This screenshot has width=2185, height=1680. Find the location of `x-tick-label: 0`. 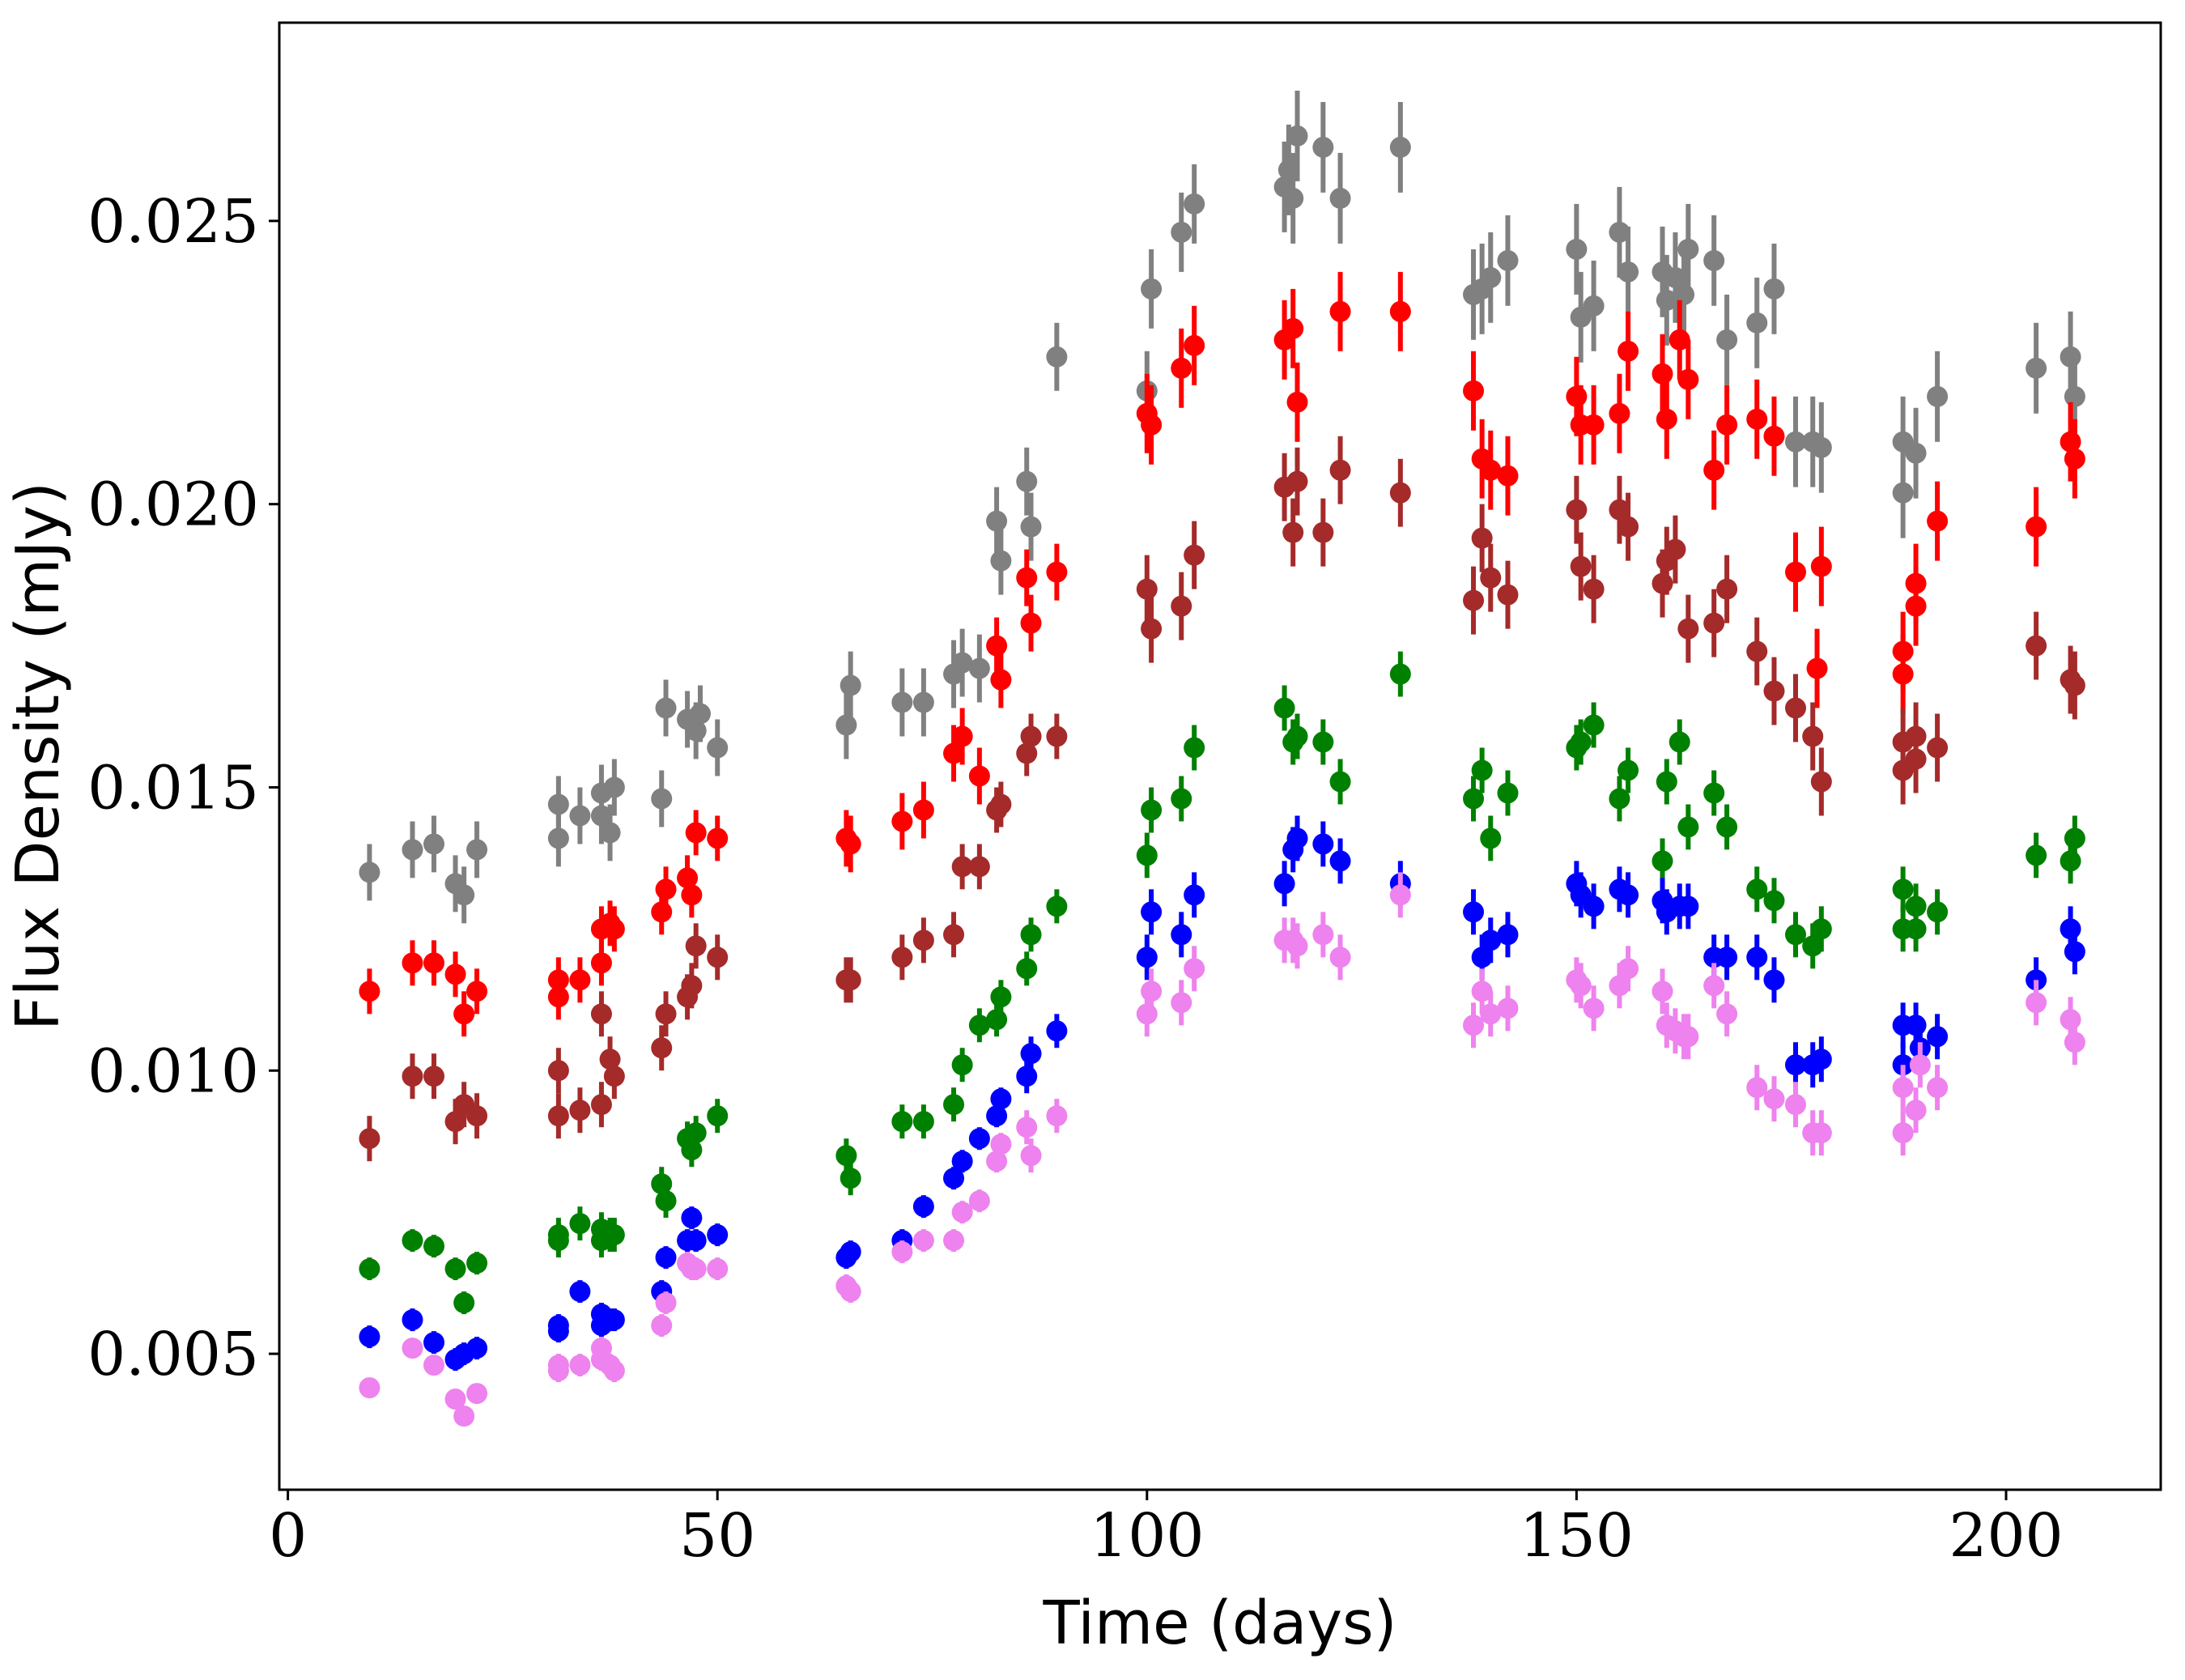

x-tick-label: 0 is located at coordinates (288, 1536).